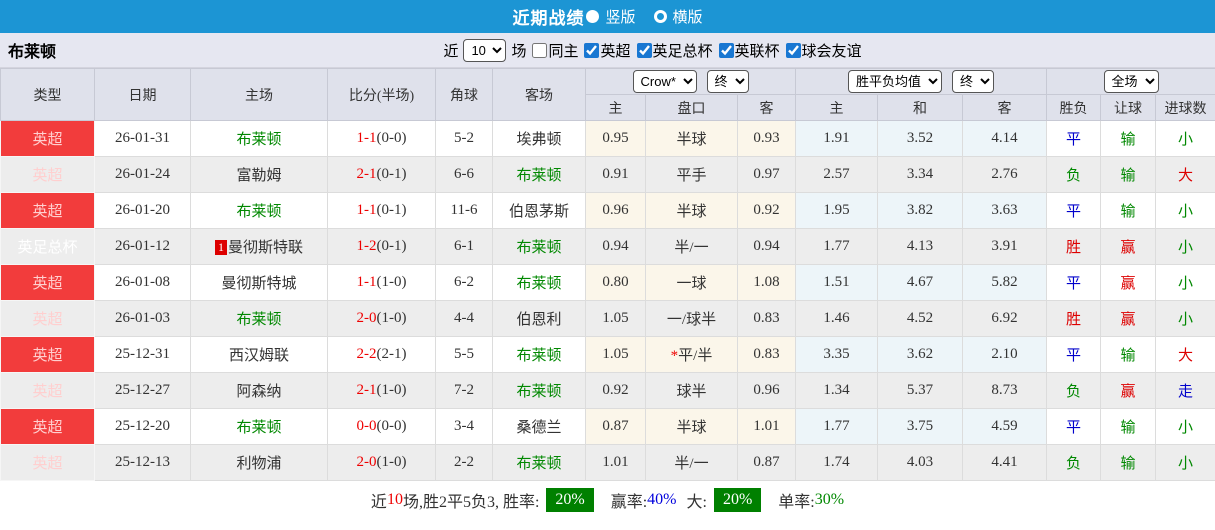  Describe the element at coordinates (391, 354) in the screenshot. I see `halftime-score: (2-1)` at that location.